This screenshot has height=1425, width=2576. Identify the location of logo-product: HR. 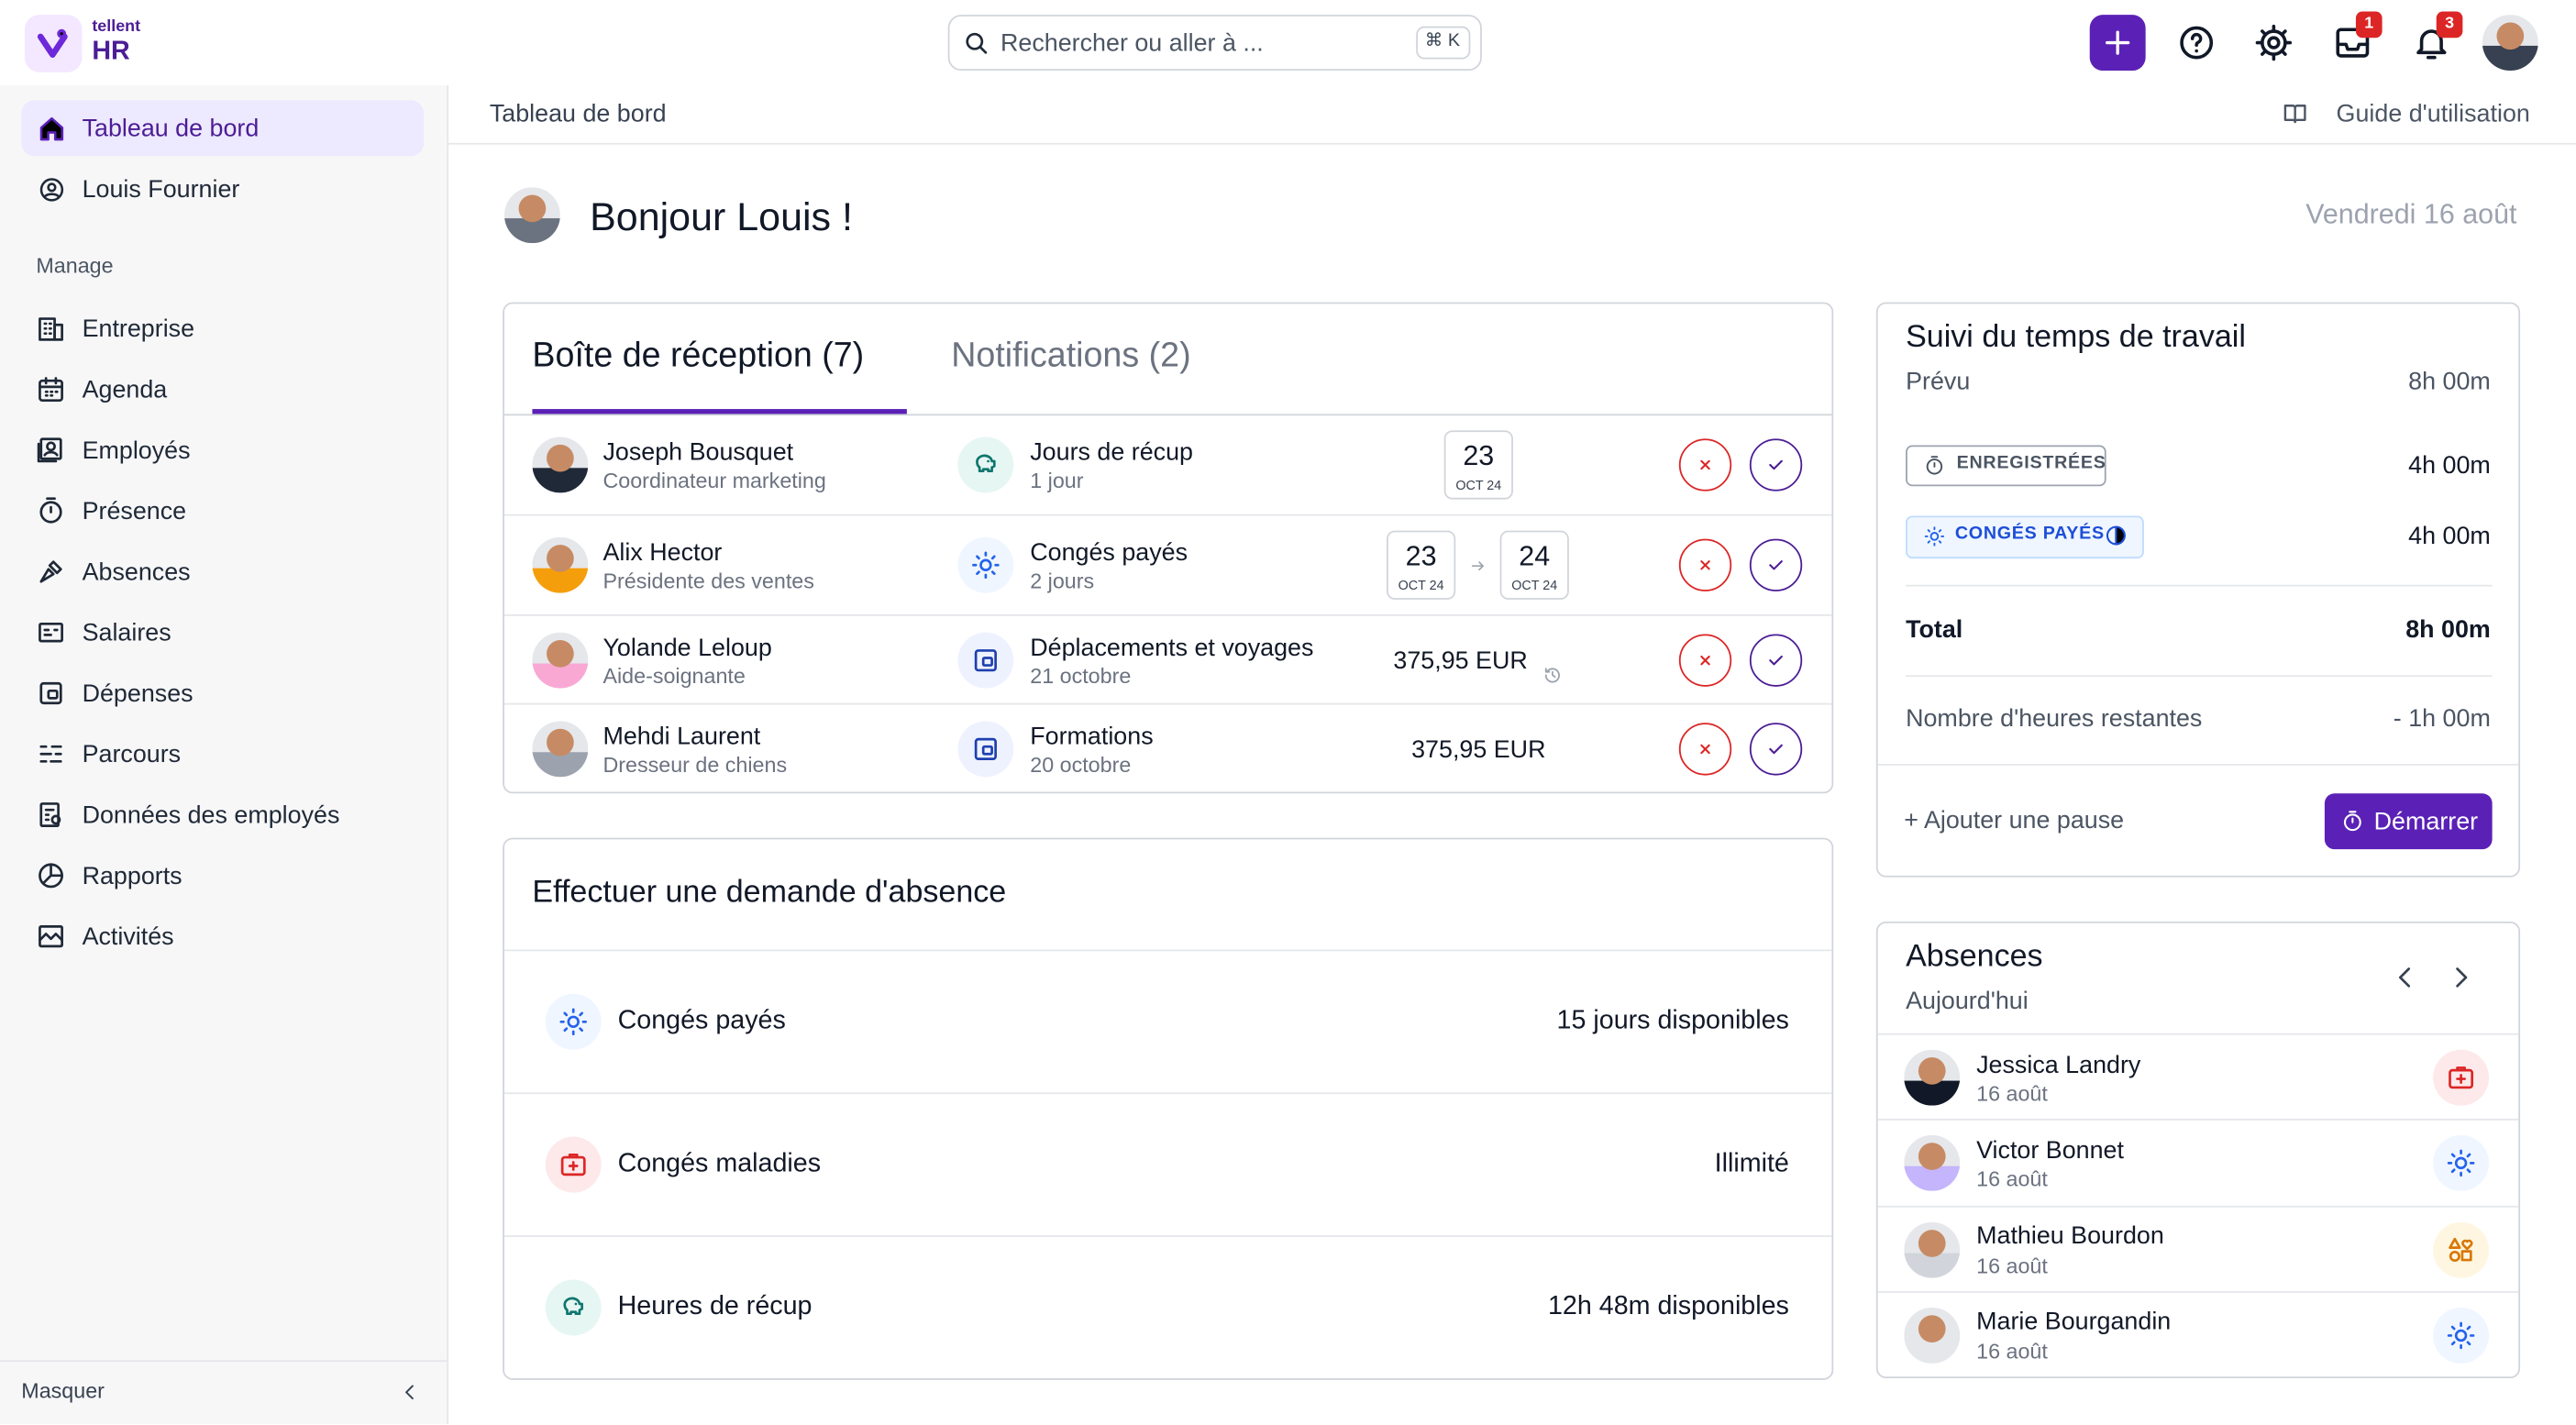
(111, 52).